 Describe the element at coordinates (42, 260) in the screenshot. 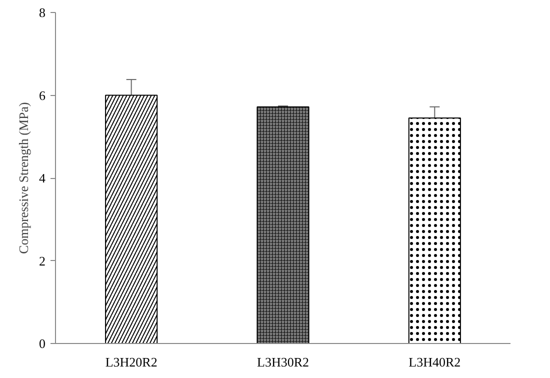

I see `y-tick-label: 2` at that location.